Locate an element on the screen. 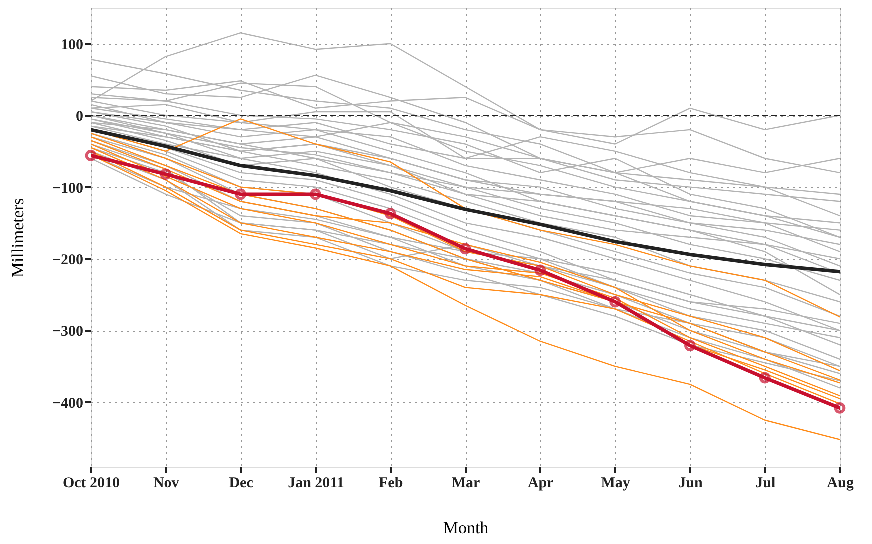 The height and width of the screenshot is (544, 872). x-tick-label: Jun is located at coordinates (691, 484).